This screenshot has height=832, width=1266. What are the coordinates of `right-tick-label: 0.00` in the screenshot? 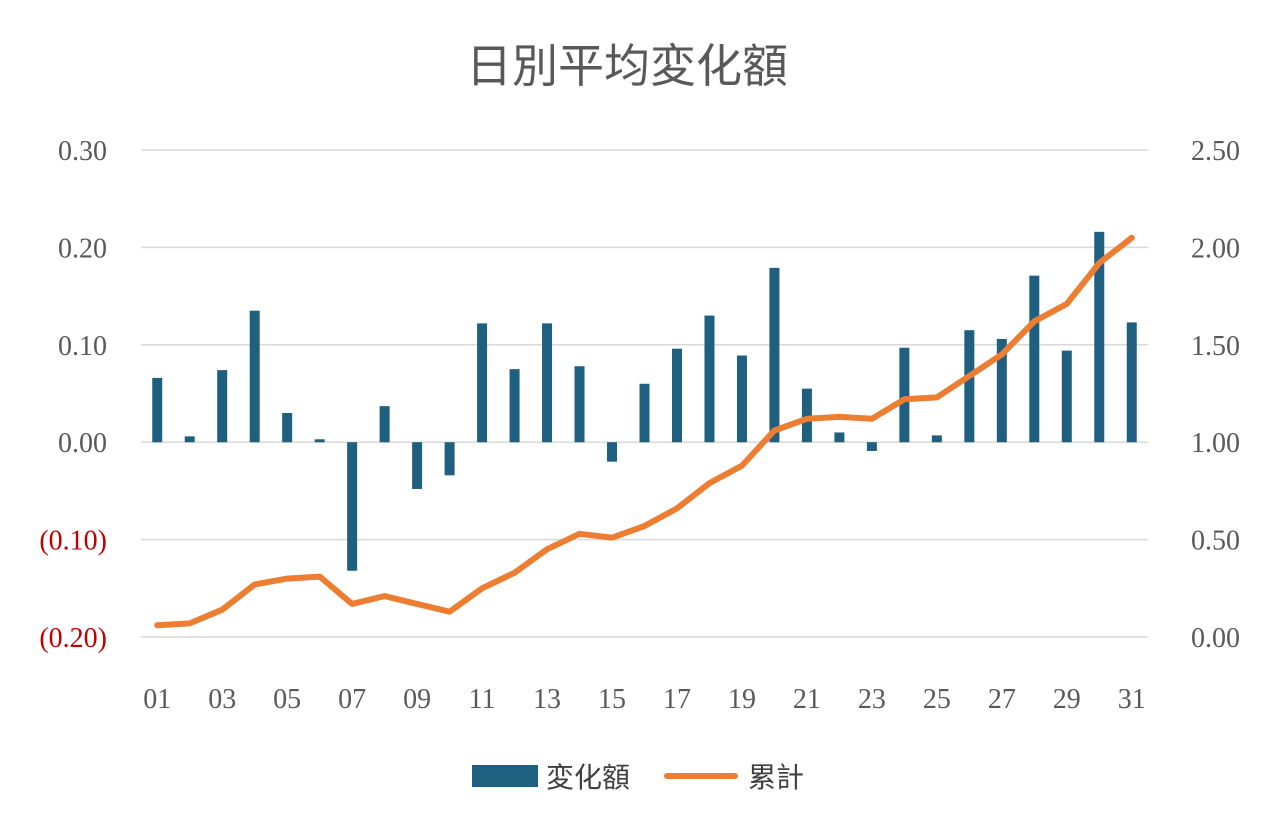 It's located at (1215, 638).